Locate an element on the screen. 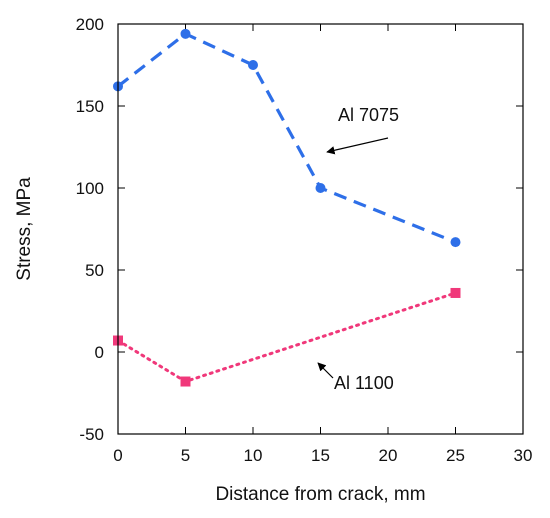  annotation-al-1100: Al 1100 is located at coordinates (364, 383).